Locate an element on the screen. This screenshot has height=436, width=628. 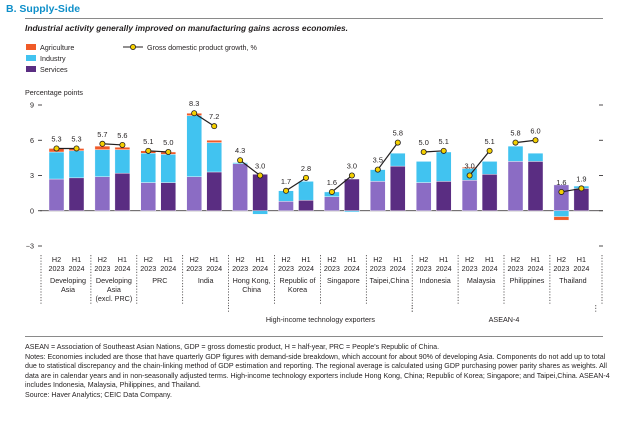
x-category-label: Taipei,China is located at coordinates (390, 280).